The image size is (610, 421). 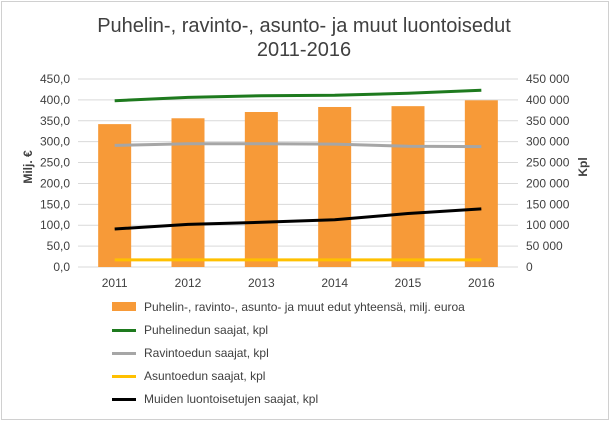 I want to click on y-left-tick-label: 50,0, so click(x=59, y=246).